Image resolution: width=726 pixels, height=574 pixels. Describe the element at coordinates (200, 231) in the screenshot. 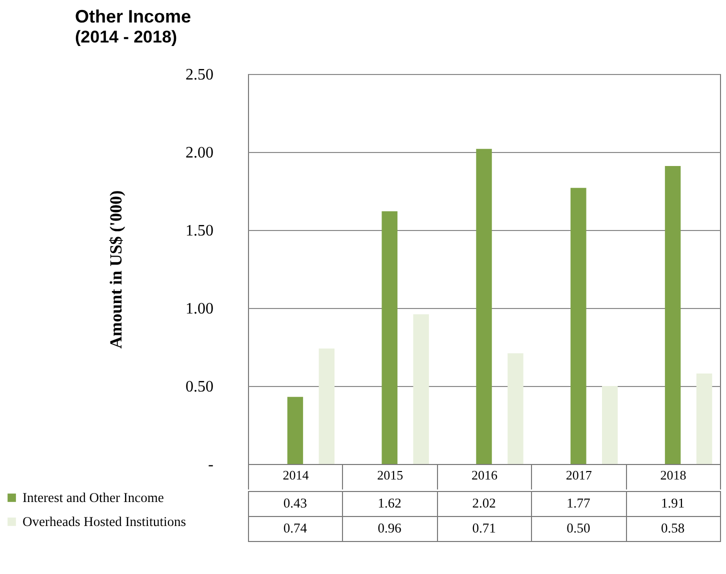

I see `y-tick-label: 1.50` at that location.